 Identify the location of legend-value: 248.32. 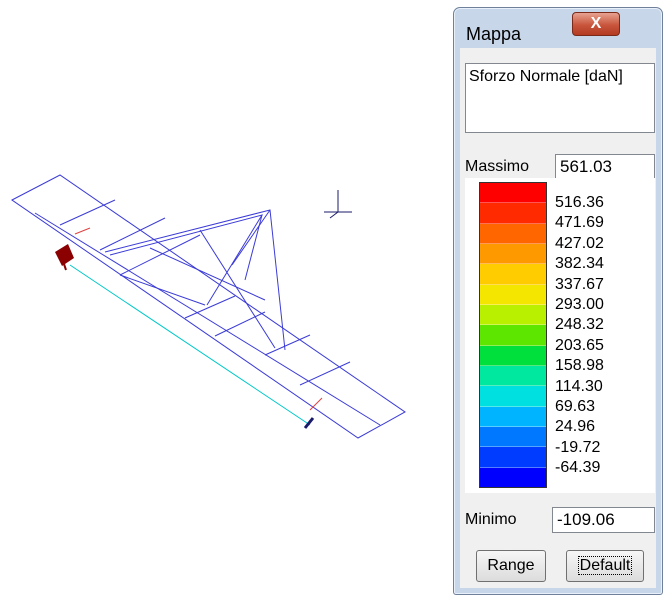
(600, 326).